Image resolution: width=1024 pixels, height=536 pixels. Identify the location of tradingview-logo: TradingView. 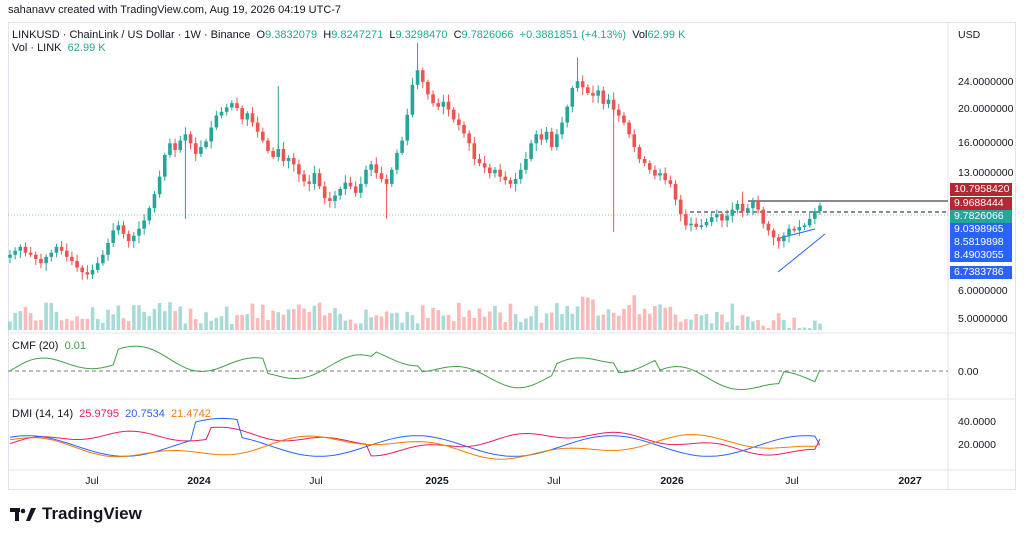
(76, 514).